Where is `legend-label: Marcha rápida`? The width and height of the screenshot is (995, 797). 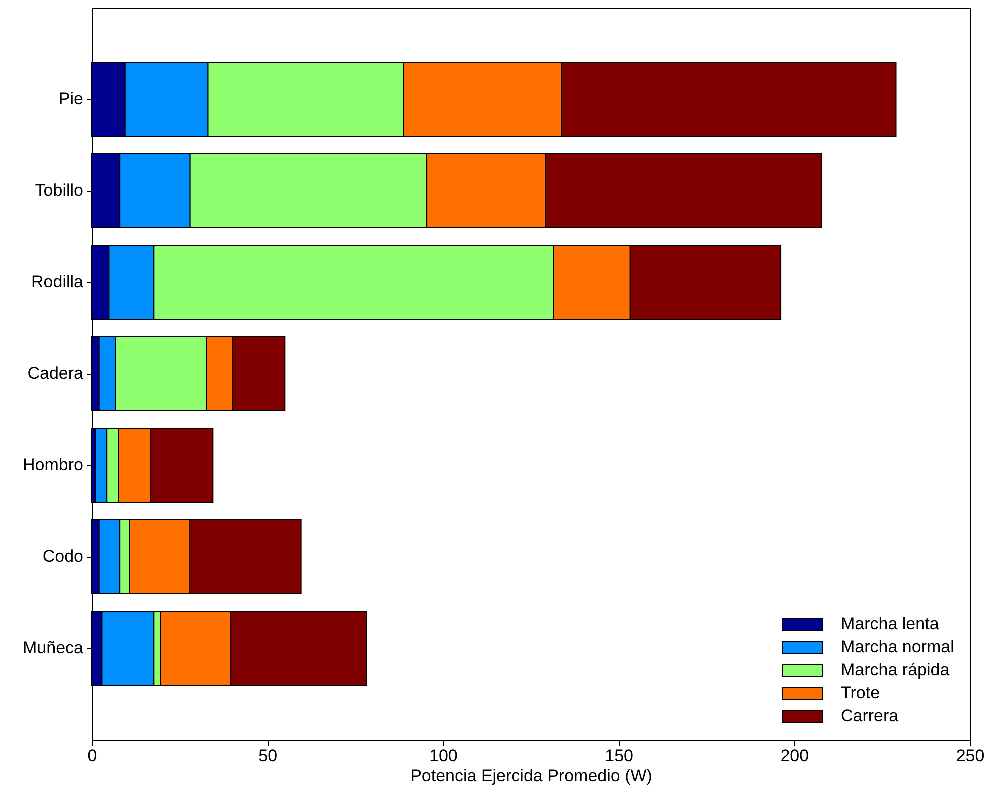 legend-label: Marcha rápida is located at coordinates (895, 670).